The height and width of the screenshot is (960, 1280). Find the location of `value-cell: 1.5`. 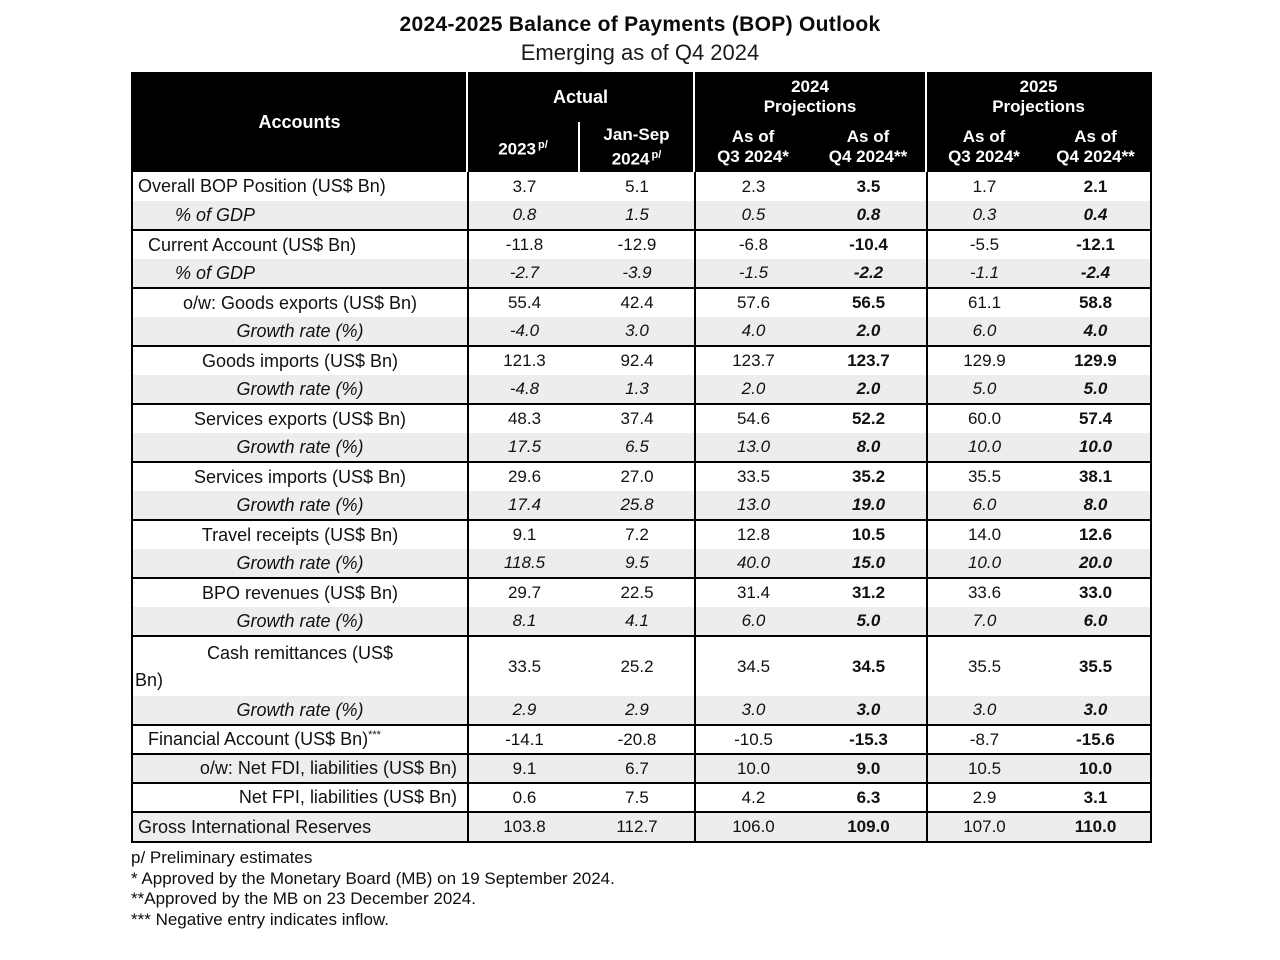

value-cell: 1.5 is located at coordinates (638, 215).